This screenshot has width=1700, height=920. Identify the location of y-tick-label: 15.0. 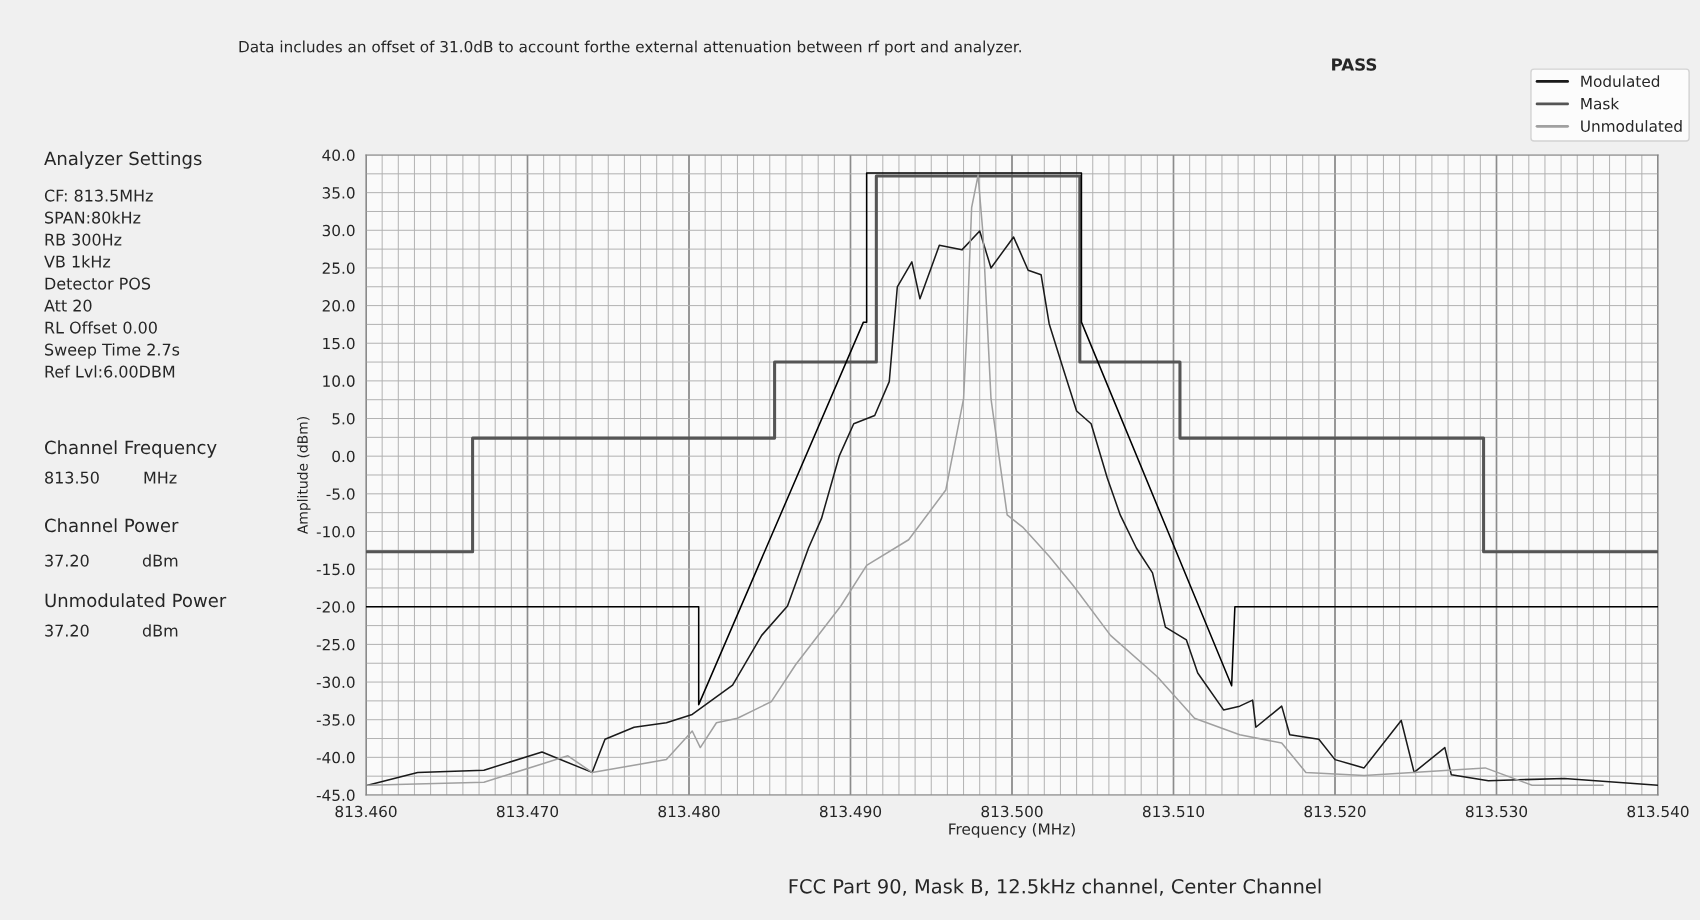
(339, 343).